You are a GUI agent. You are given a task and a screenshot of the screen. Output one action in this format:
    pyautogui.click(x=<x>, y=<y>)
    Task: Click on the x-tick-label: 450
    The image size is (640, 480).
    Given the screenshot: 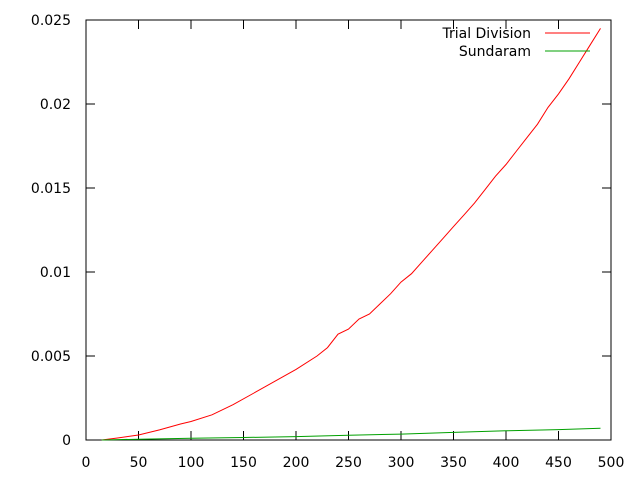 What is the action you would take?
    pyautogui.click(x=558, y=463)
    